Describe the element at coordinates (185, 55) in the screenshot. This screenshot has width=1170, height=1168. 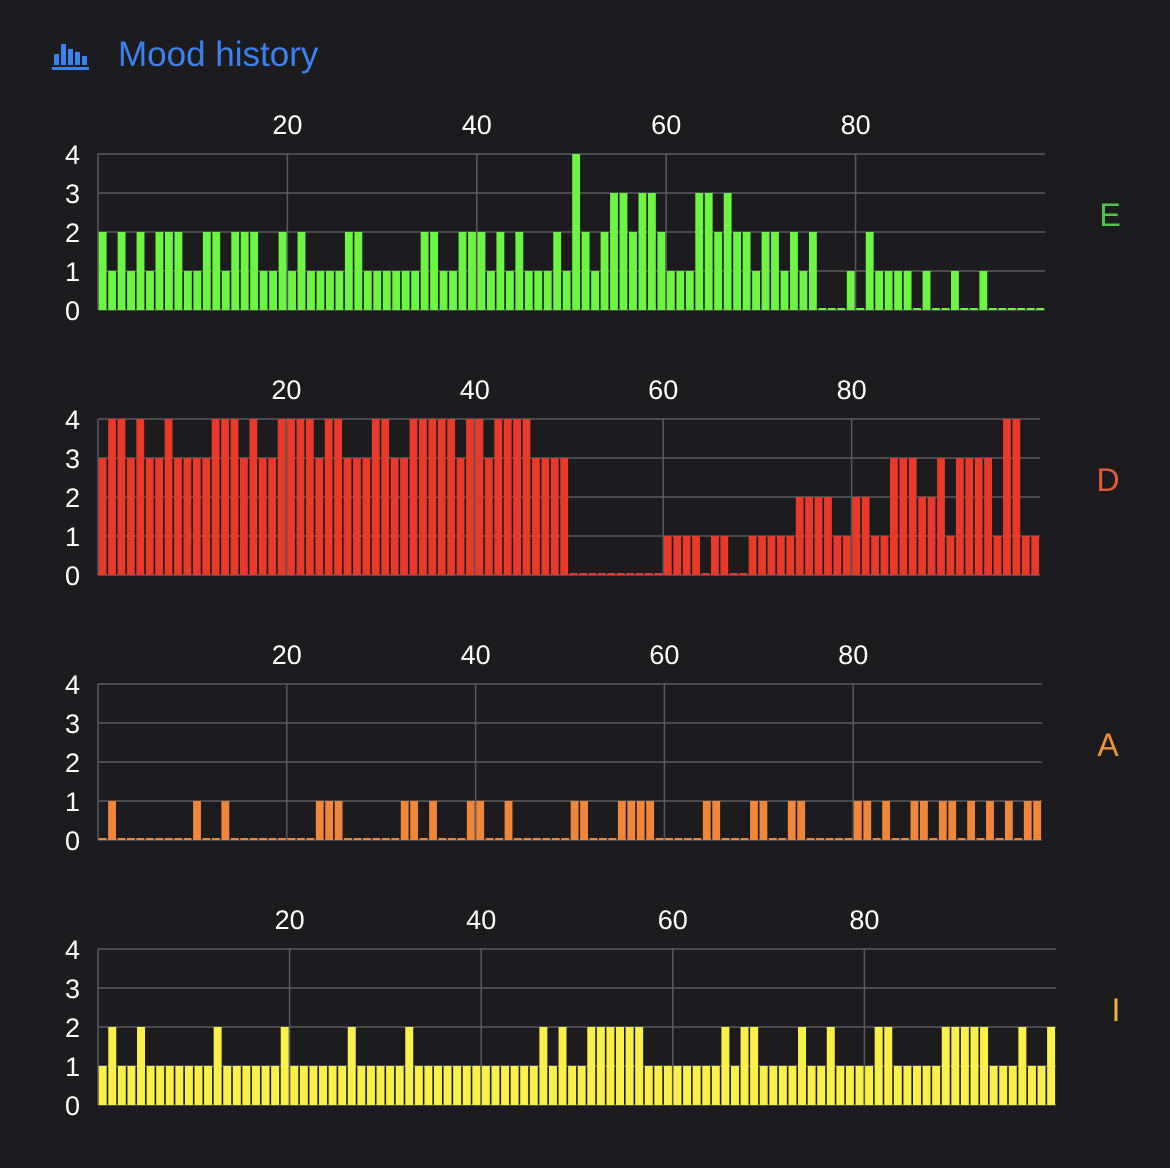
I see `card-header: Mood history` at that location.